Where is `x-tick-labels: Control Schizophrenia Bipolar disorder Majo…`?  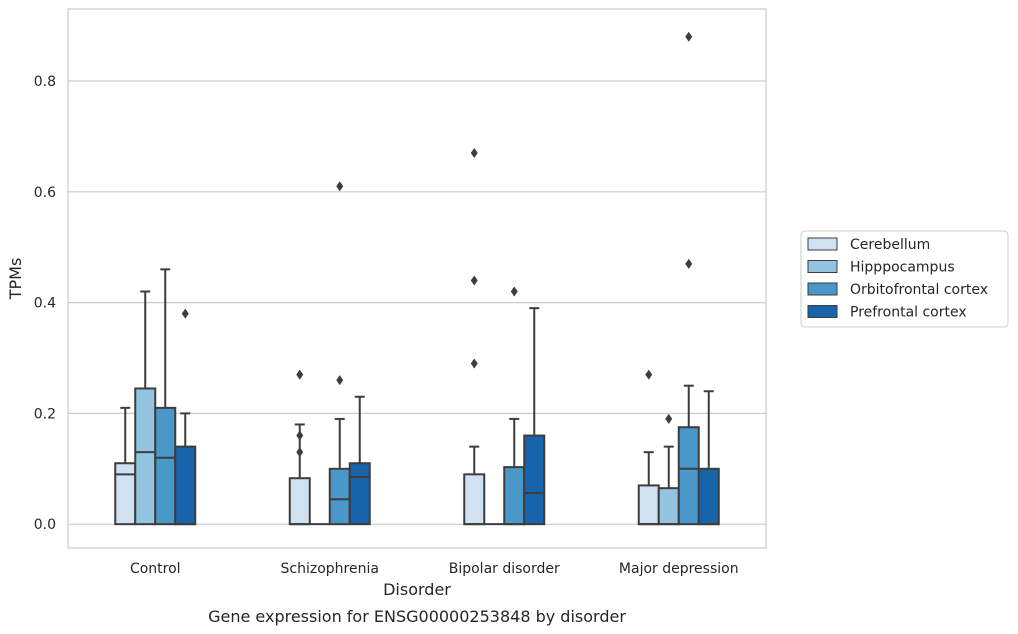 x-tick-labels: Control Schizophrenia Bipolar disorder Majo… is located at coordinates (434, 569).